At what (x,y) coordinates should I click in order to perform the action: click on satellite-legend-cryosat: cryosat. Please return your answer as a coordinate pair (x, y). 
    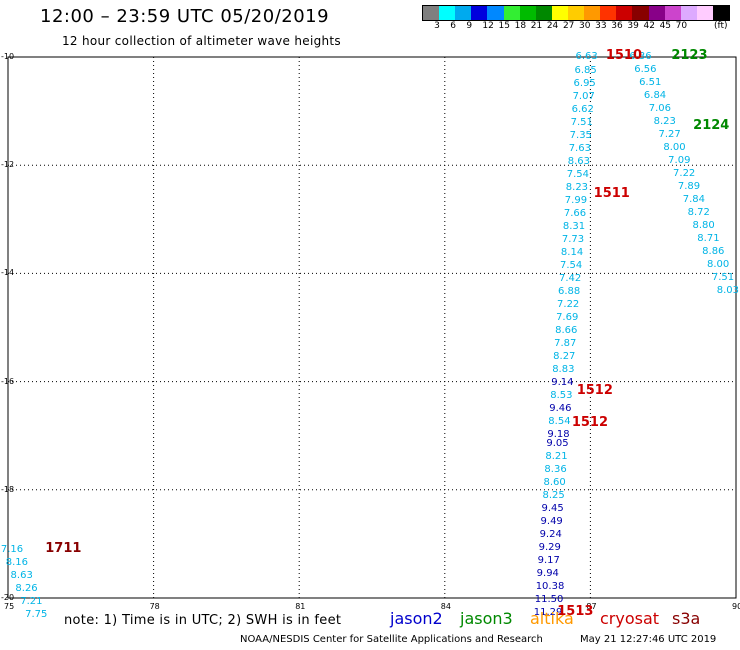
    Looking at the image, I should click on (630, 618).